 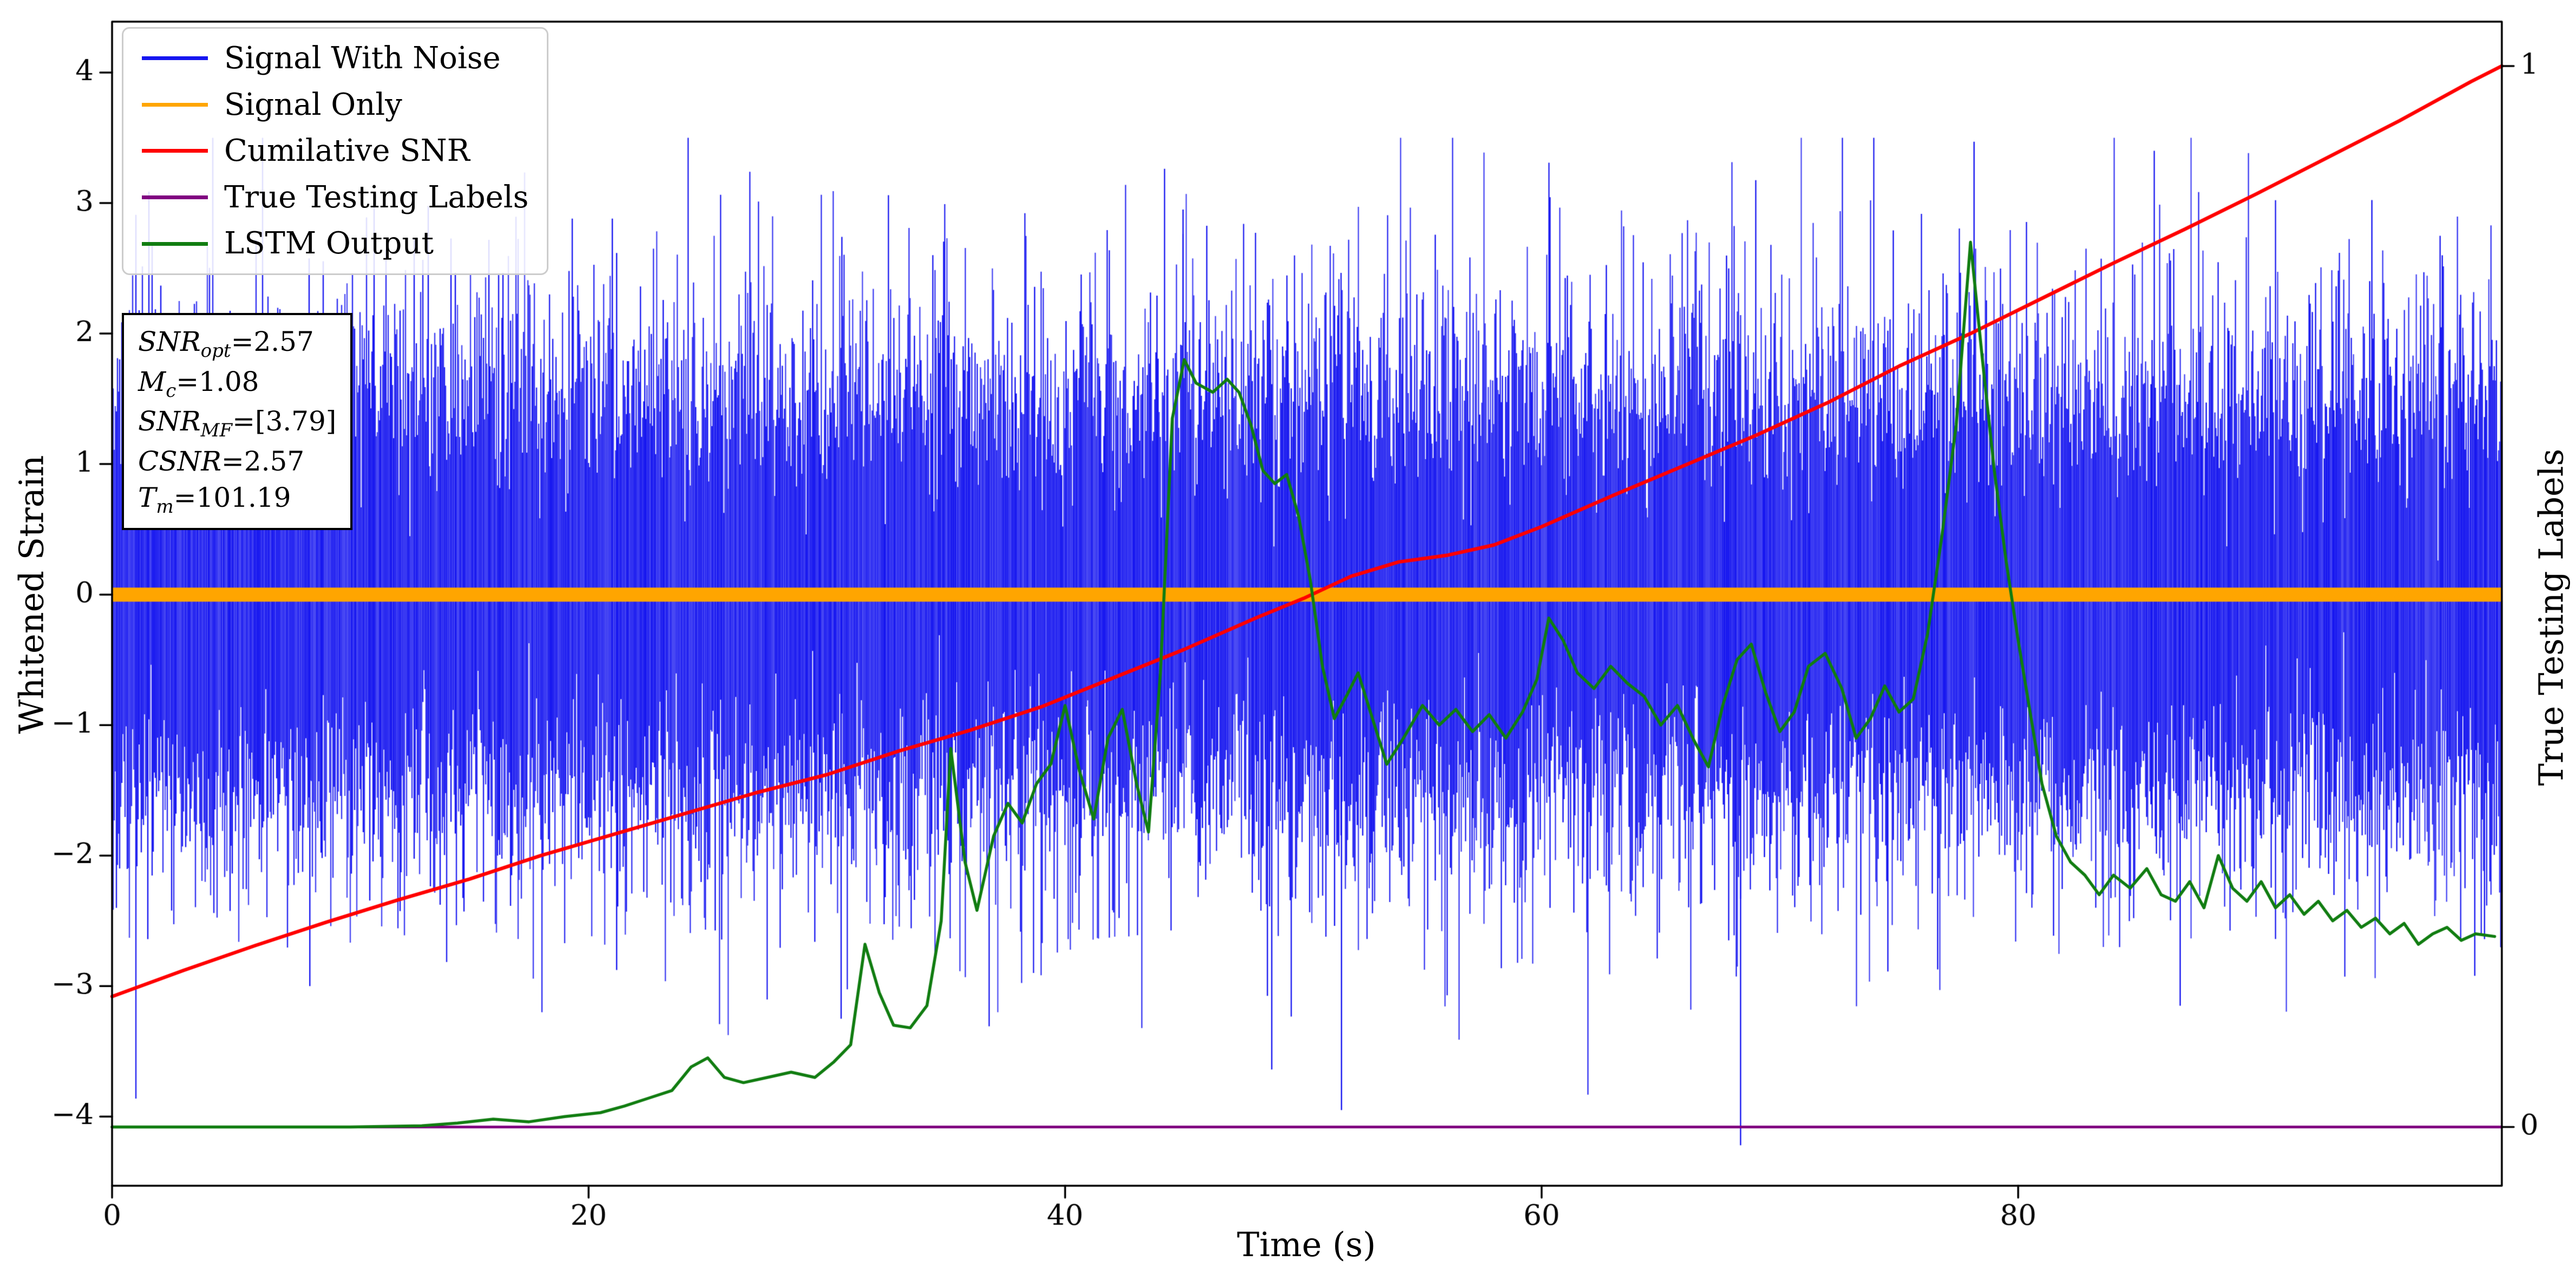 What do you see at coordinates (179, 461) in the screenshot?
I see `annotation-text: CSNR` at bounding box center [179, 461].